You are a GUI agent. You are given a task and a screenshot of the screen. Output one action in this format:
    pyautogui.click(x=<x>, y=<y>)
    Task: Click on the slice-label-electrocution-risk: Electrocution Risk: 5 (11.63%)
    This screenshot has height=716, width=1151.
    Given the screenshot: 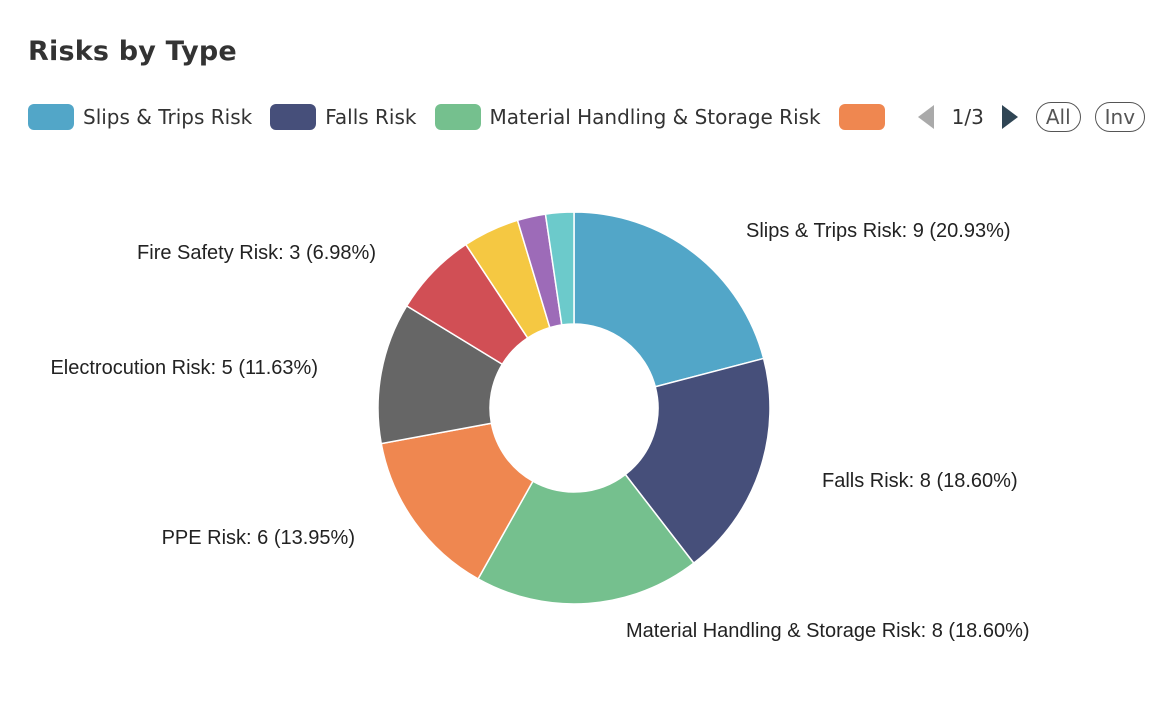 What is the action you would take?
    pyautogui.click(x=184, y=368)
    